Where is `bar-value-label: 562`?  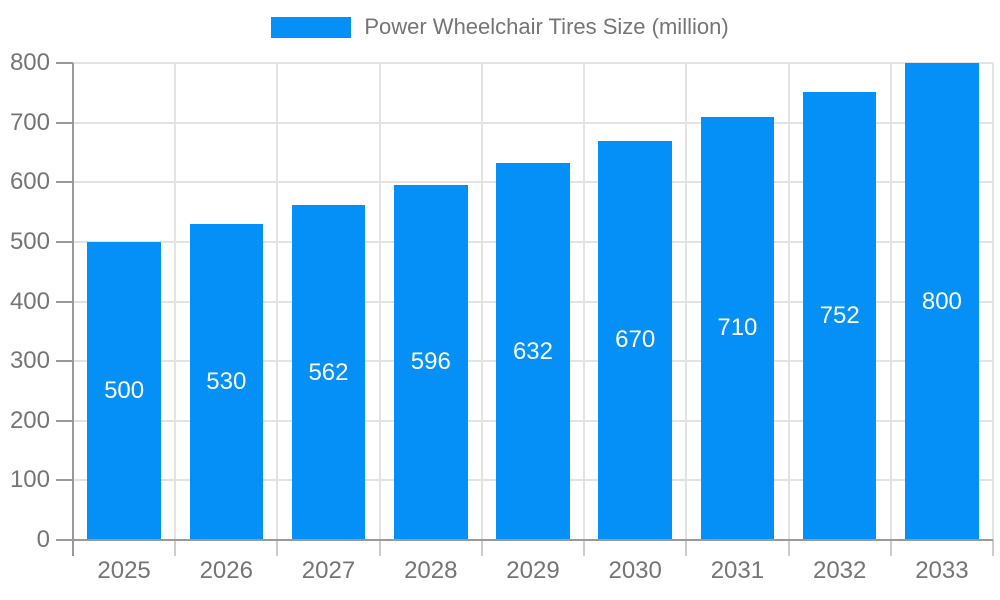 bar-value-label: 562 is located at coordinates (328, 372).